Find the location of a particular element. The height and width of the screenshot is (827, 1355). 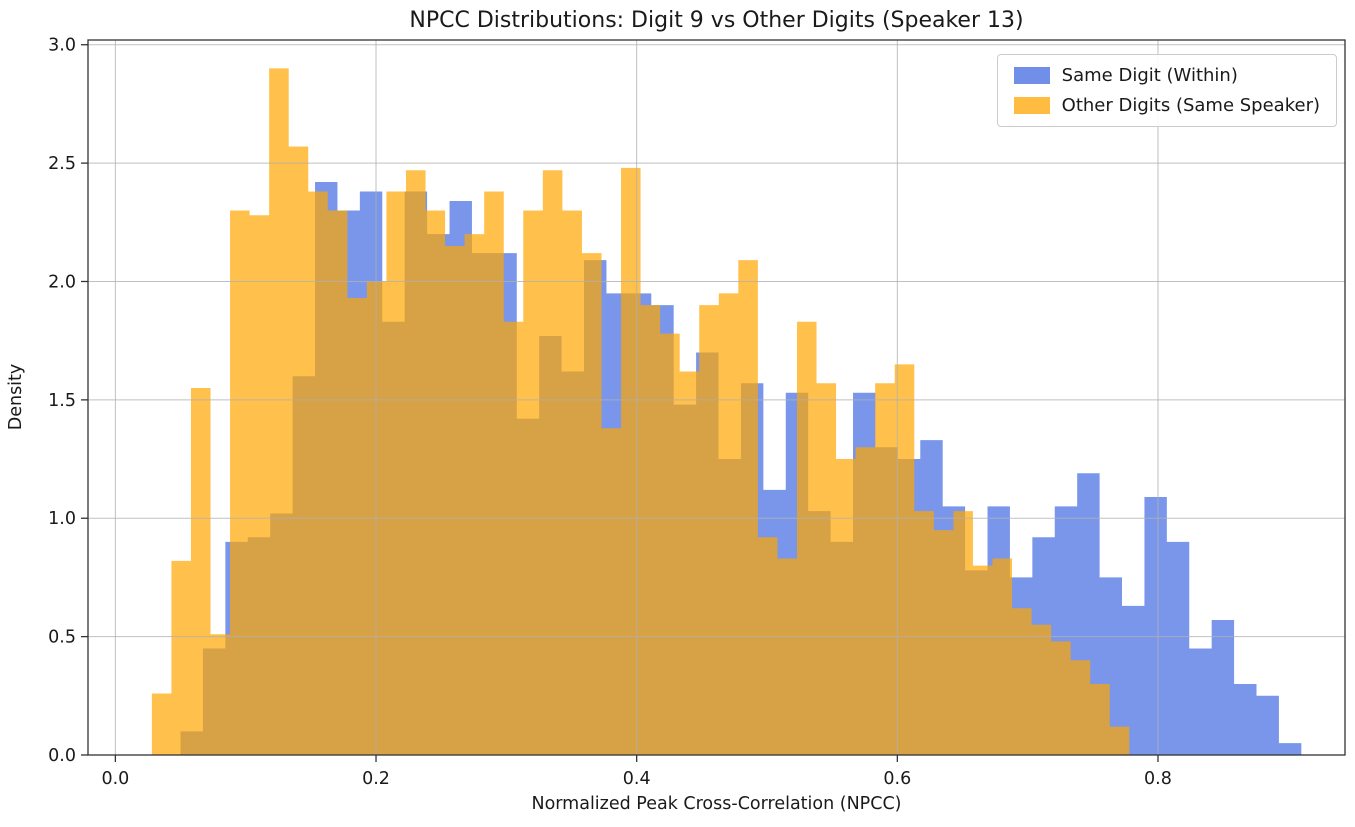

x-tick-label: 0.8 is located at coordinates (1158, 779).